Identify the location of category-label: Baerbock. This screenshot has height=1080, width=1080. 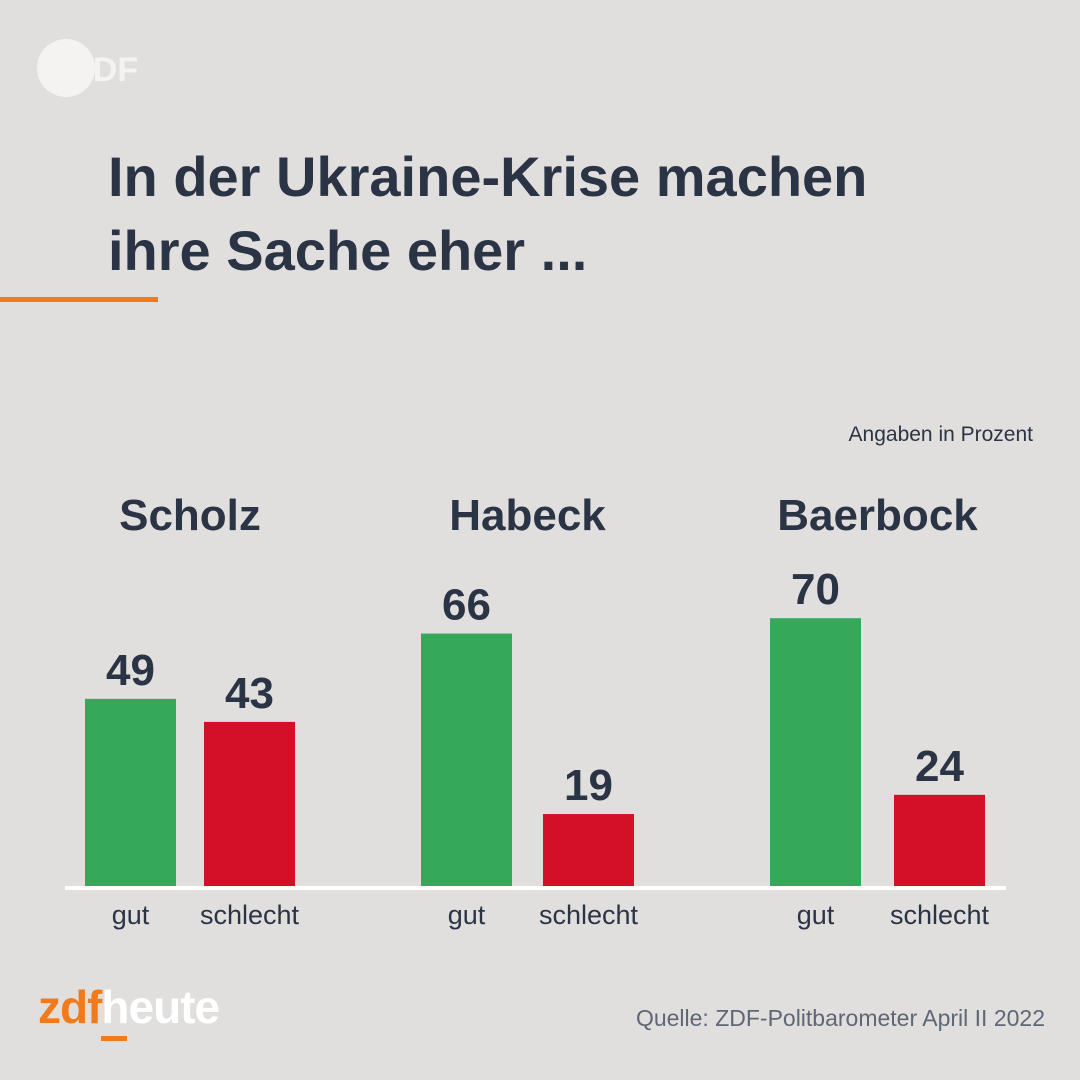
(877, 515).